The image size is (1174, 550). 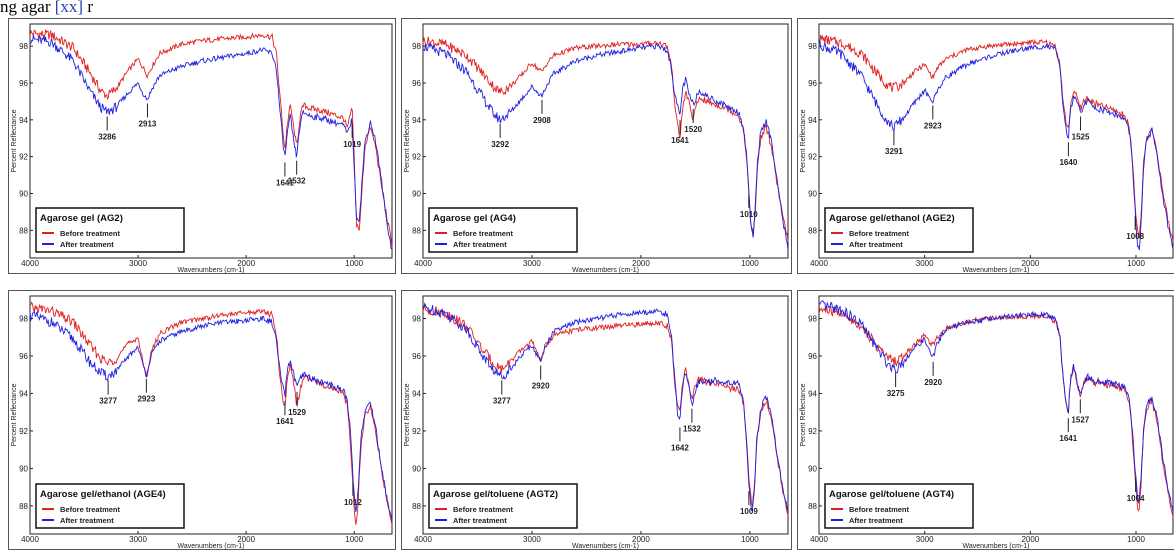 I want to click on peak-label: 1640, so click(x=1068, y=162).